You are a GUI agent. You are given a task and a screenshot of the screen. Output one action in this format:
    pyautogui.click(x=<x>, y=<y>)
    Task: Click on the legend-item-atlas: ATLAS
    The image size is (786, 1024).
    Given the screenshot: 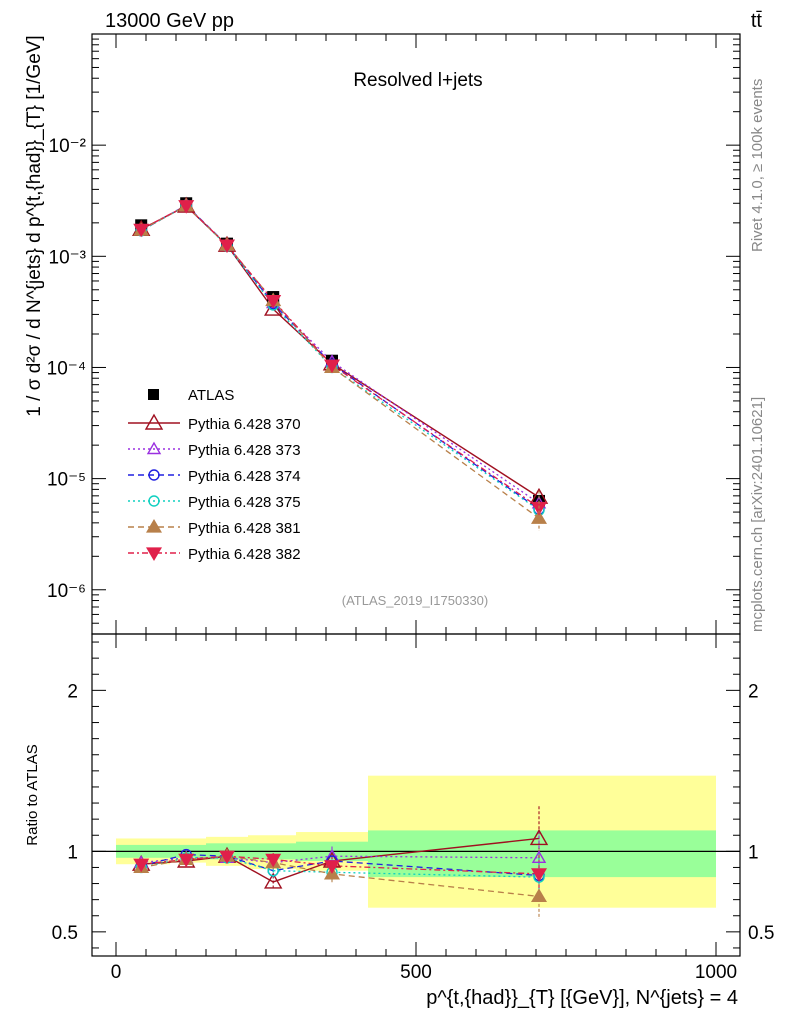 What is the action you would take?
    pyautogui.click(x=191, y=395)
    